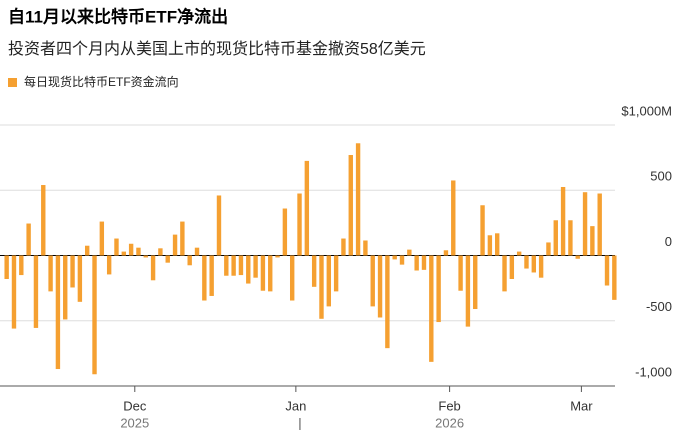 This screenshot has height=434, width=686. I want to click on y-tick-label: -500, so click(659, 306).